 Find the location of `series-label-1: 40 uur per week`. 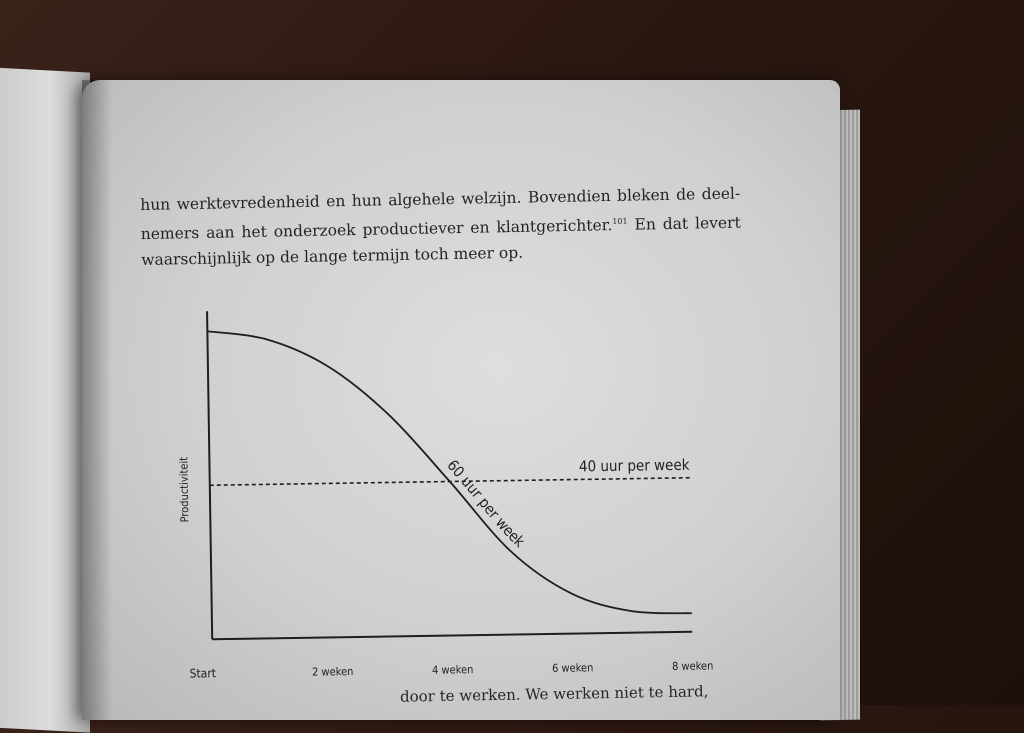

series-label-1: 40 uur per week is located at coordinates (634, 466).